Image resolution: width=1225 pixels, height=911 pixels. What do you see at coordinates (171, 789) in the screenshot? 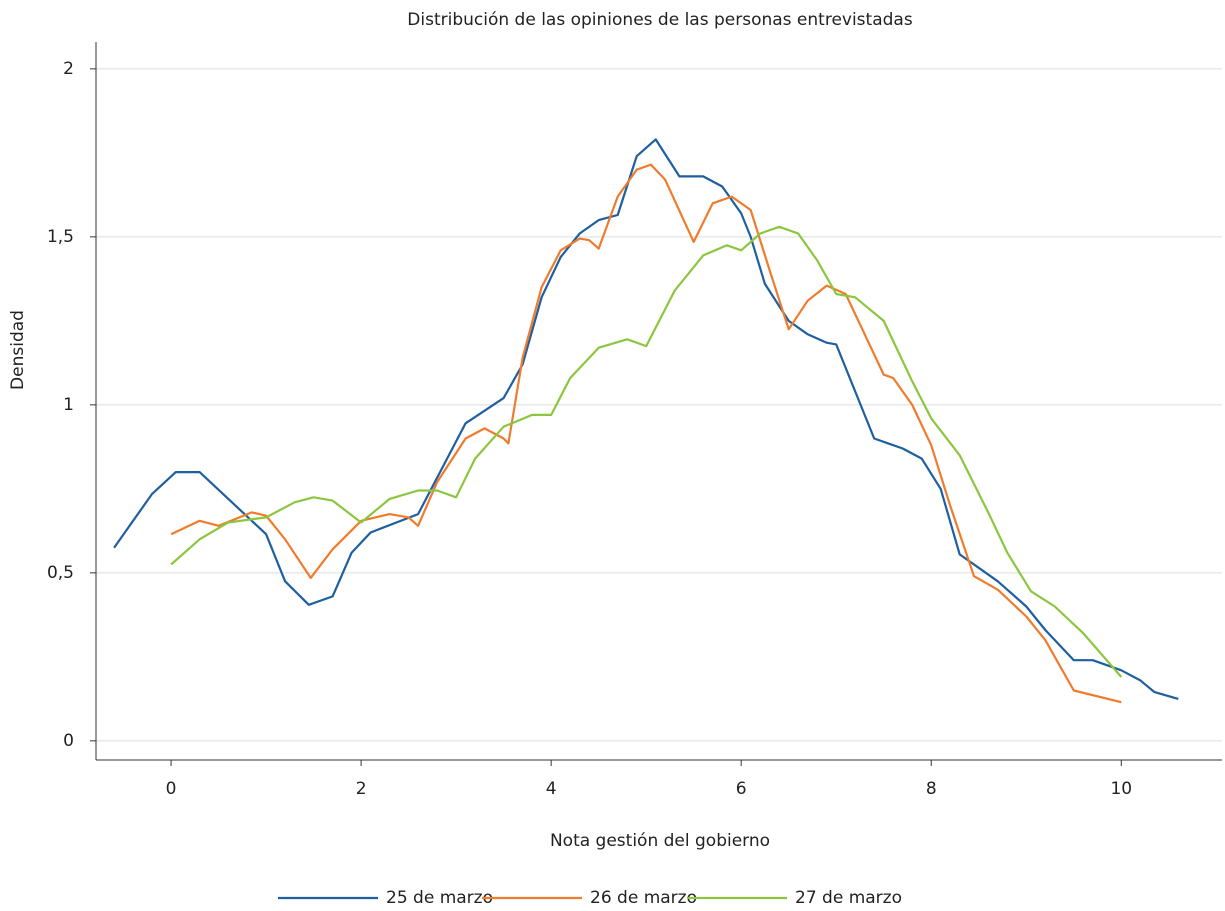
I see `x-tick-label: 0` at bounding box center [171, 789].